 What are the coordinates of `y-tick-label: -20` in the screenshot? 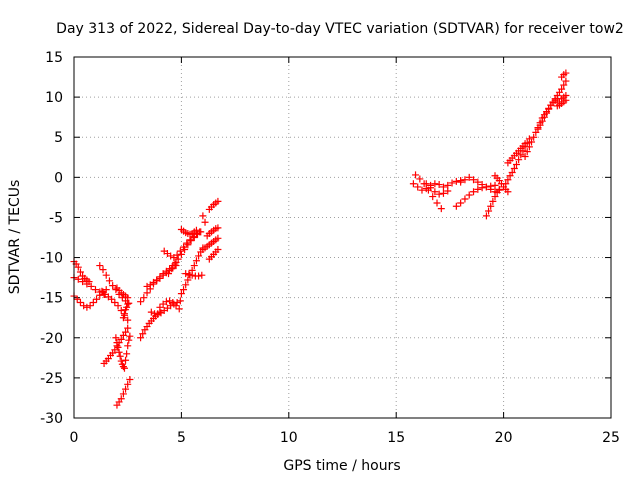 It's located at (51, 339).